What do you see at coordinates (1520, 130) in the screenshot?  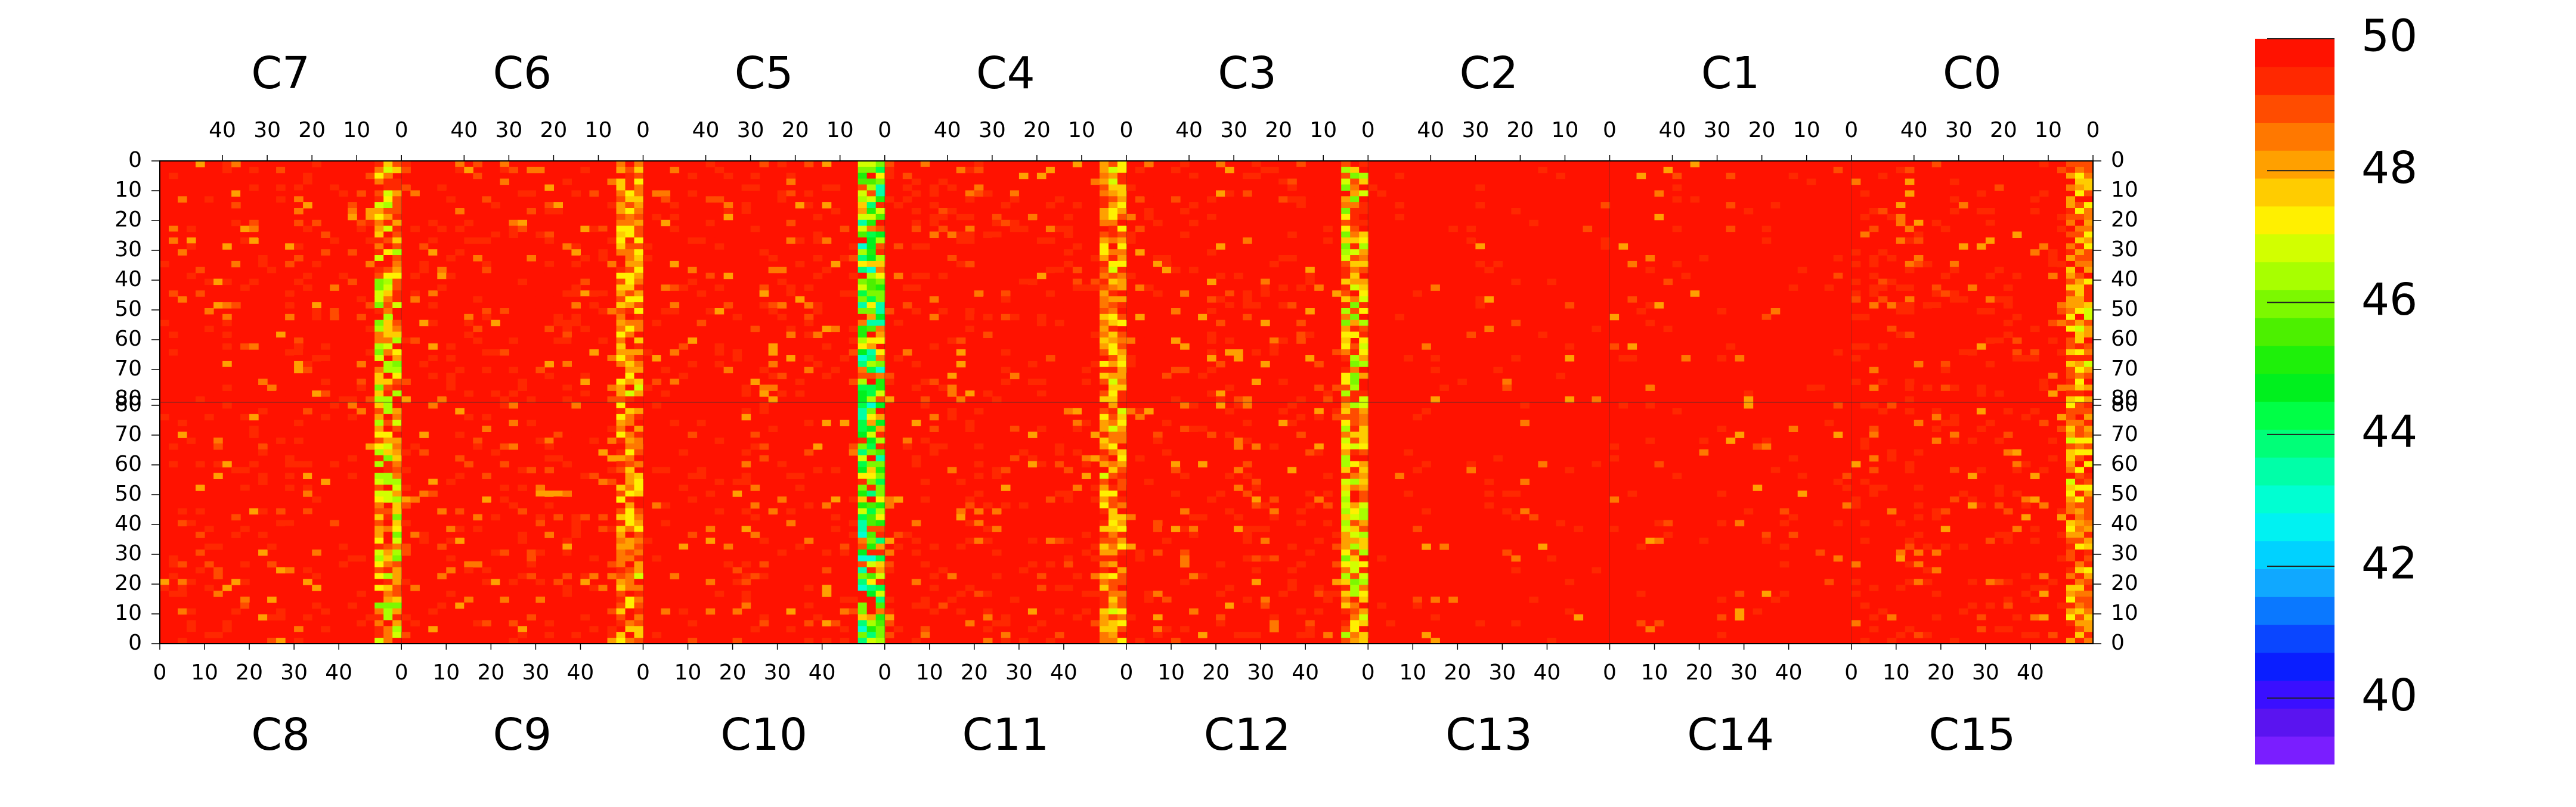 I see `top-x-tick-label: 20` at bounding box center [1520, 130].